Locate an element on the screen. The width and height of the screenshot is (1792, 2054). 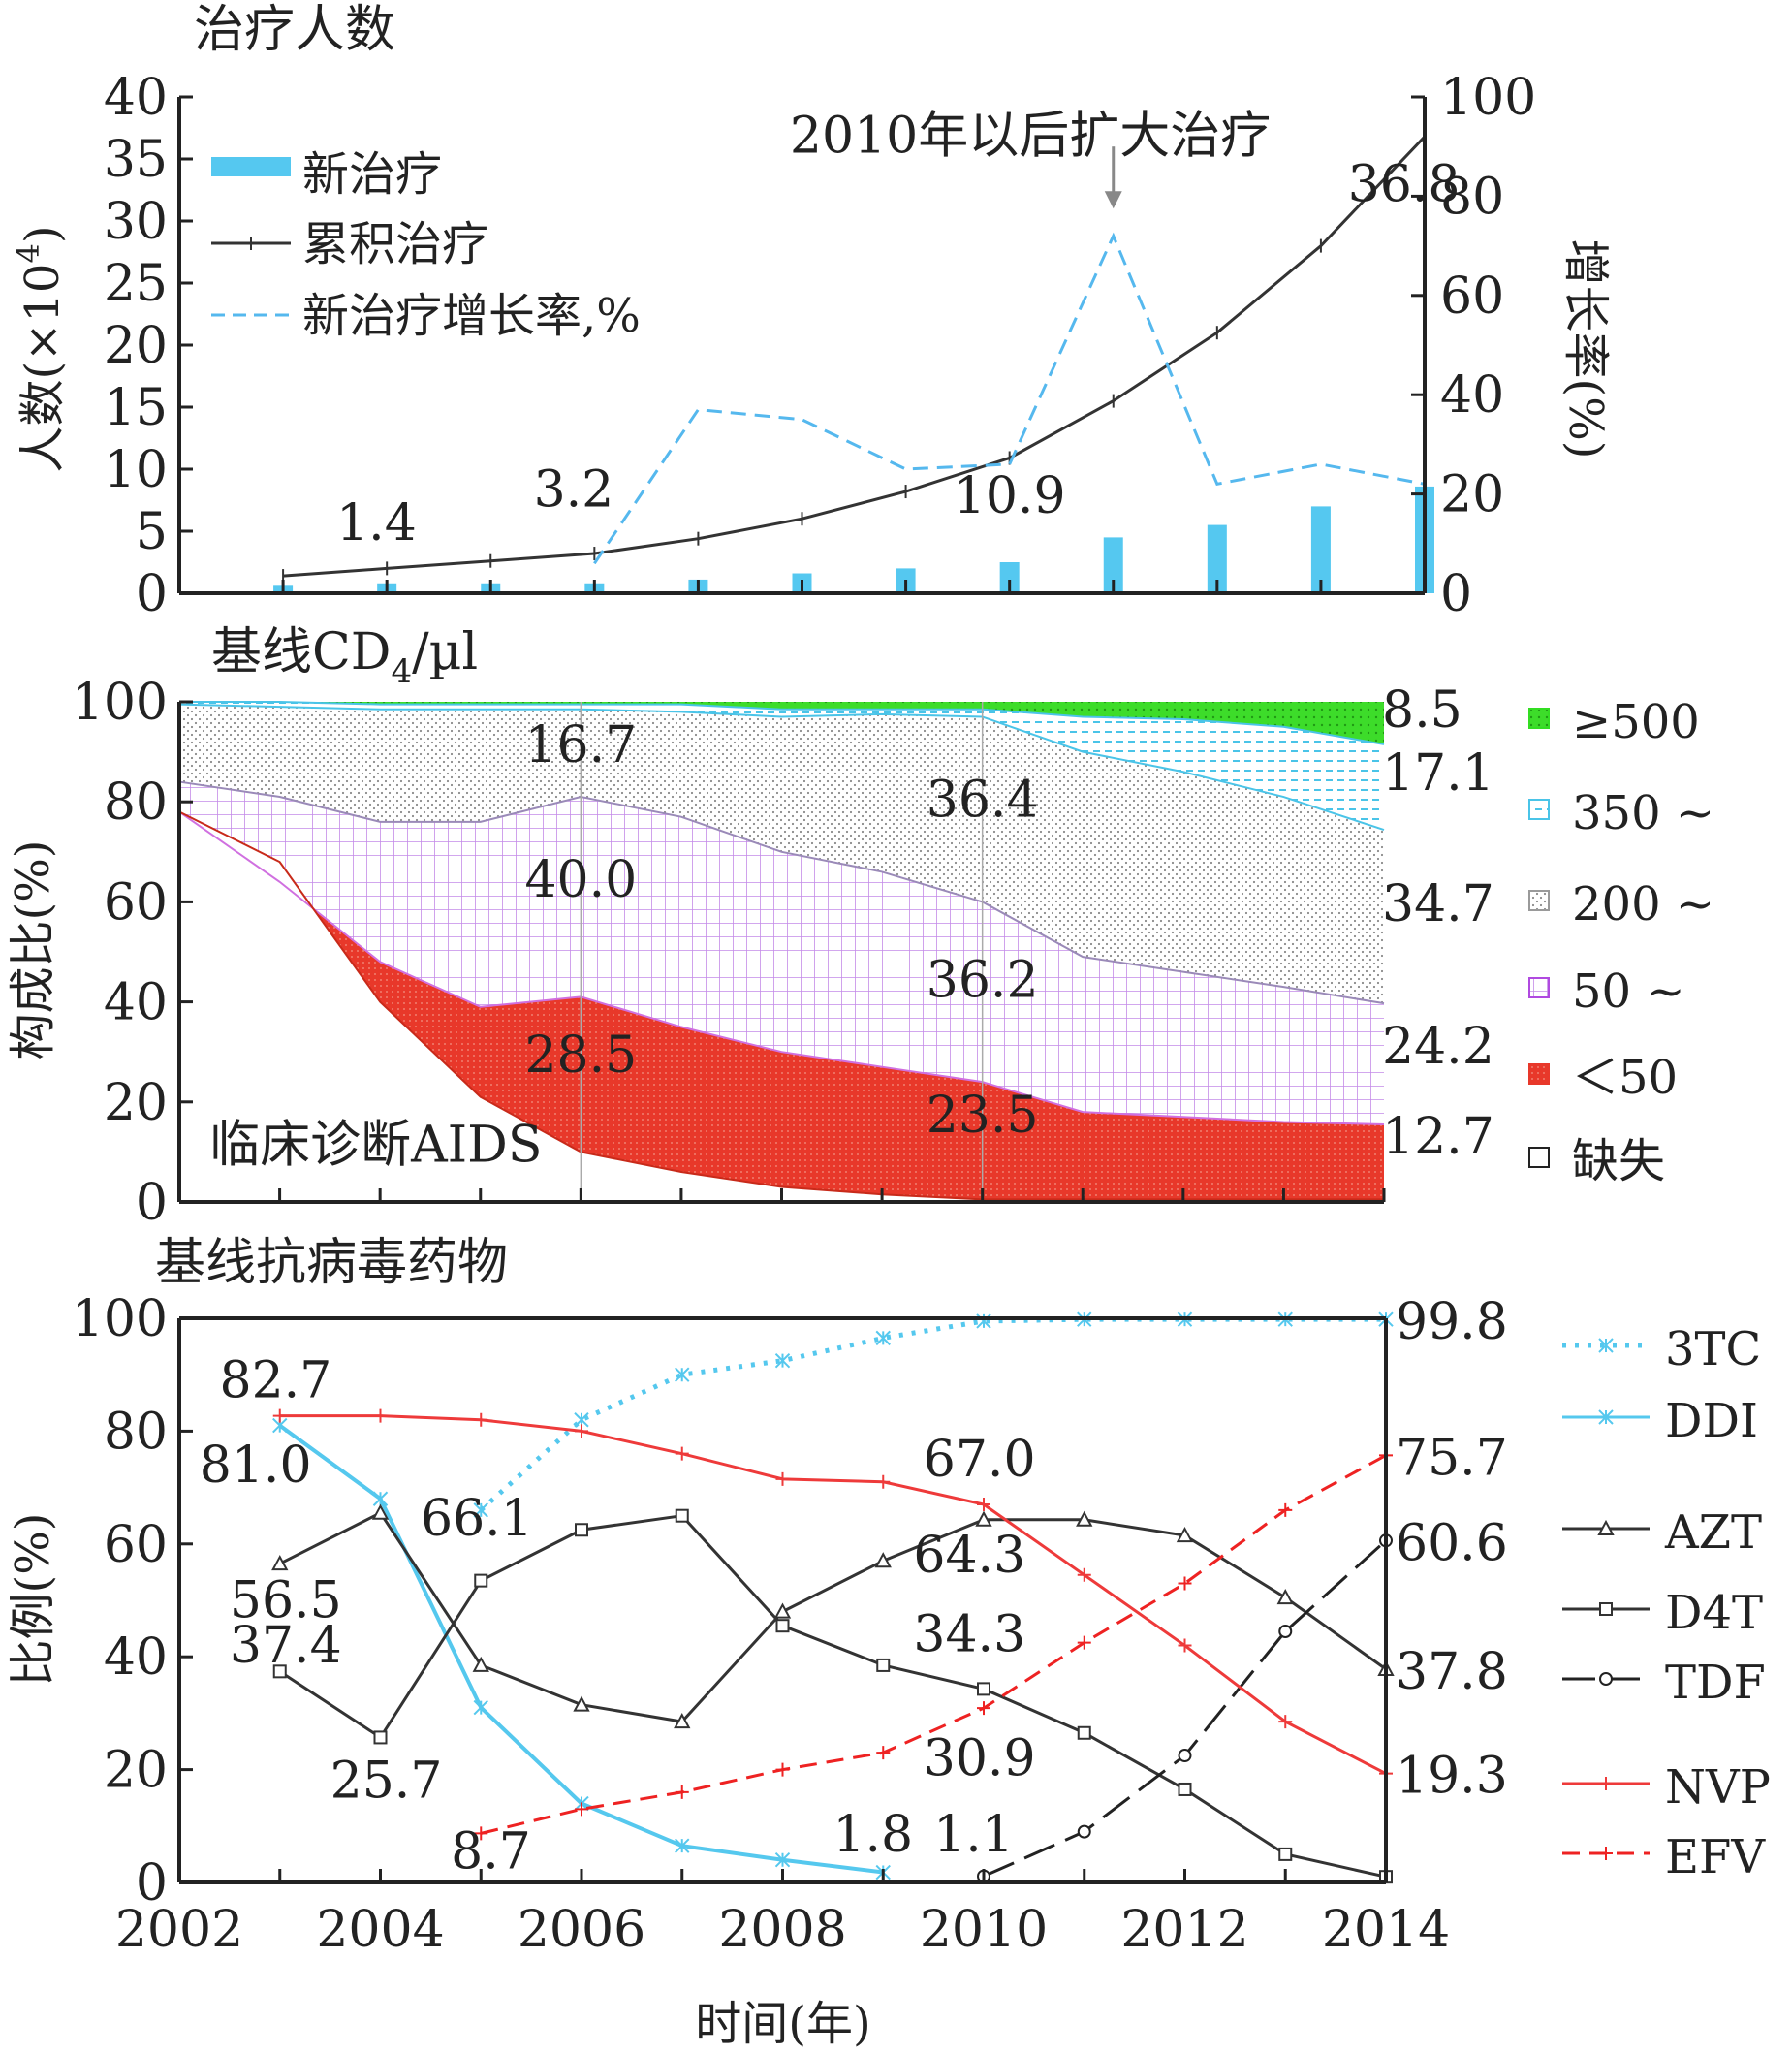
point-azt-2006 is located at coordinates (582, 1703).